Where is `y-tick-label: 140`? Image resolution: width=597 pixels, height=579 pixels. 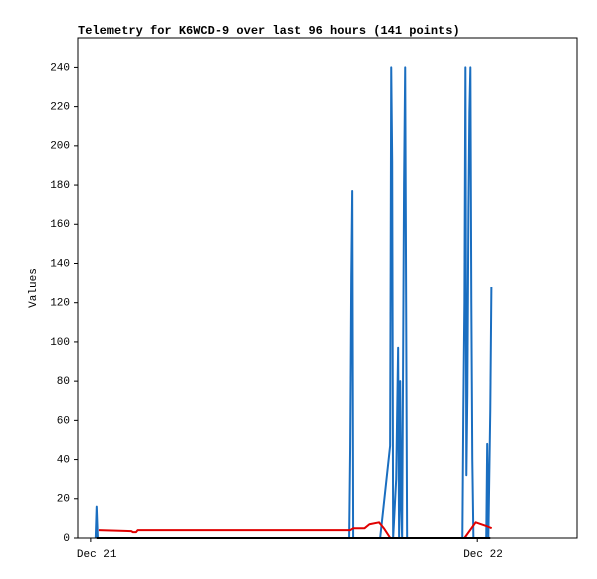
y-tick-label: 140 is located at coordinates (60, 264).